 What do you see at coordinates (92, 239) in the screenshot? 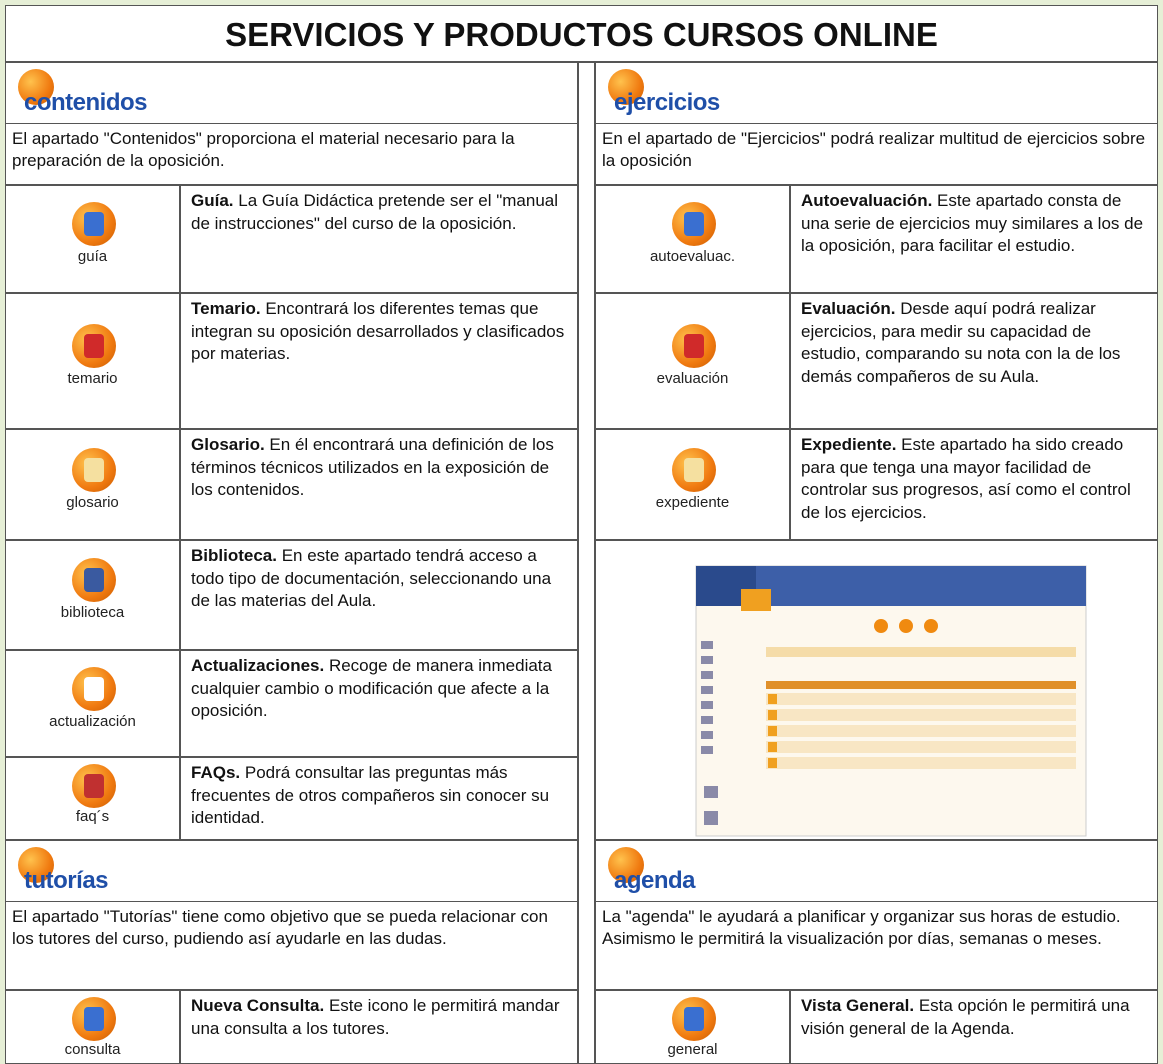
I see `icon-cell: guía` at bounding box center [92, 239].